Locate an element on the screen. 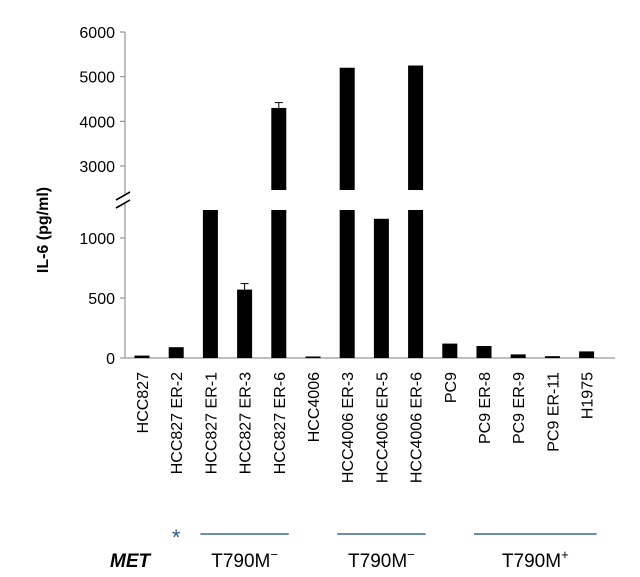 The width and height of the screenshot is (640, 577). category-label: PC9 is located at coordinates (451, 387).